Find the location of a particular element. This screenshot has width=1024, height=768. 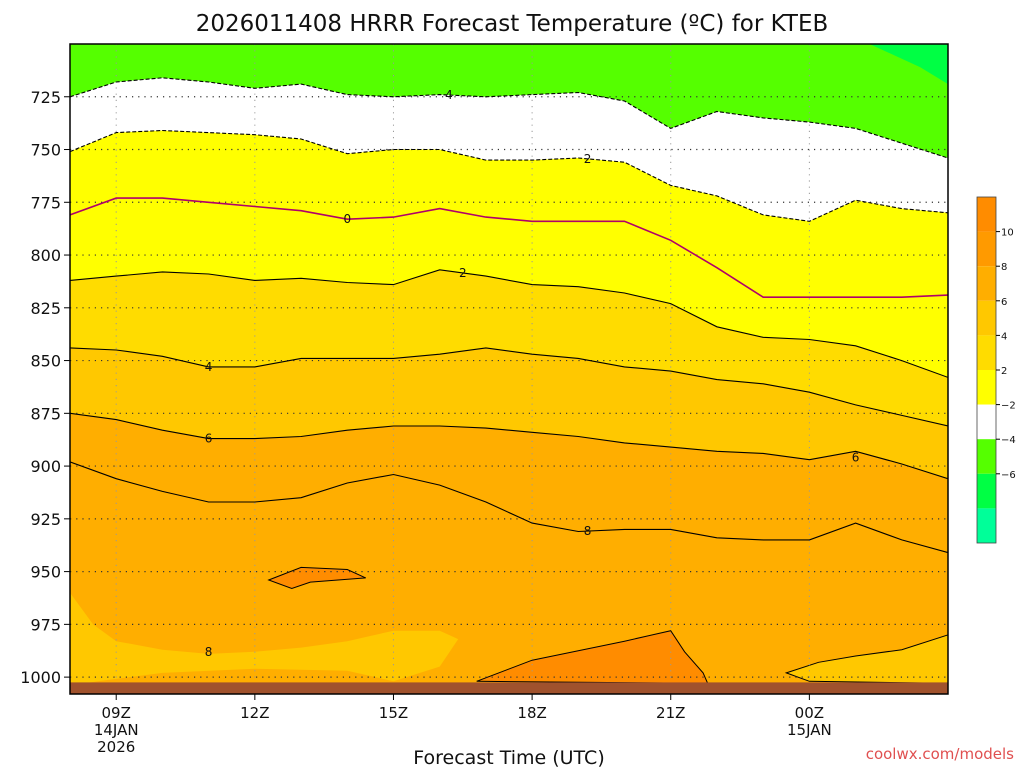

x-tick-label: 21Z is located at coordinates (670, 713).